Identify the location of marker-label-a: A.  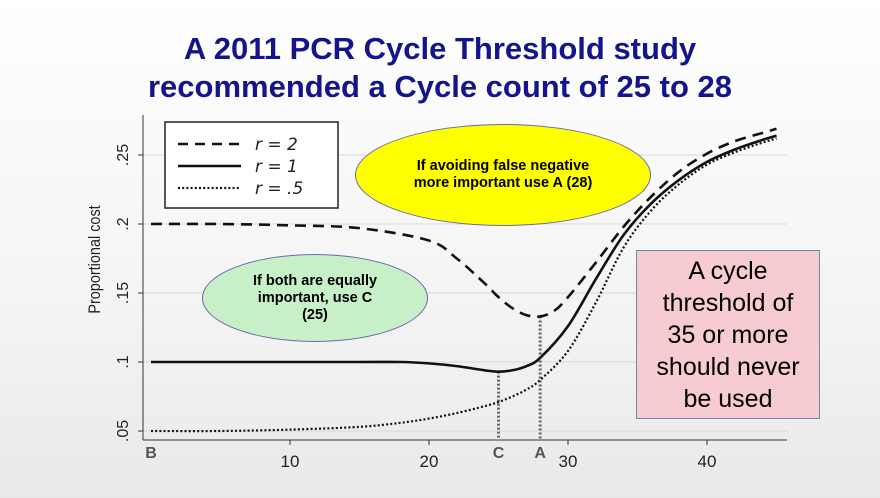
(540, 453).